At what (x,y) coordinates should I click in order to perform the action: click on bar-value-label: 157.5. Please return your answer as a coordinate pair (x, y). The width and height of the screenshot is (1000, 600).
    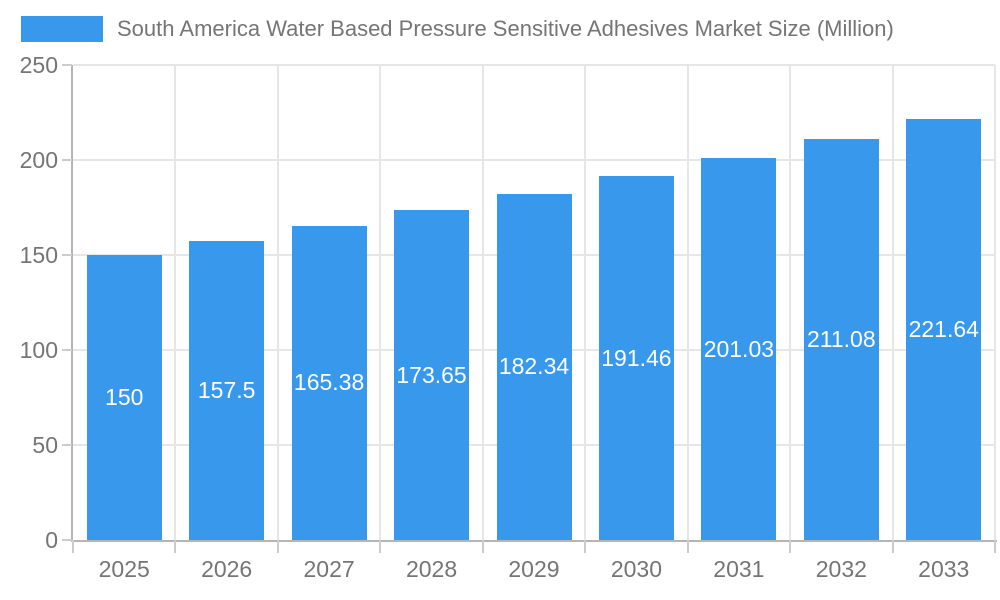
    Looking at the image, I should click on (226, 389).